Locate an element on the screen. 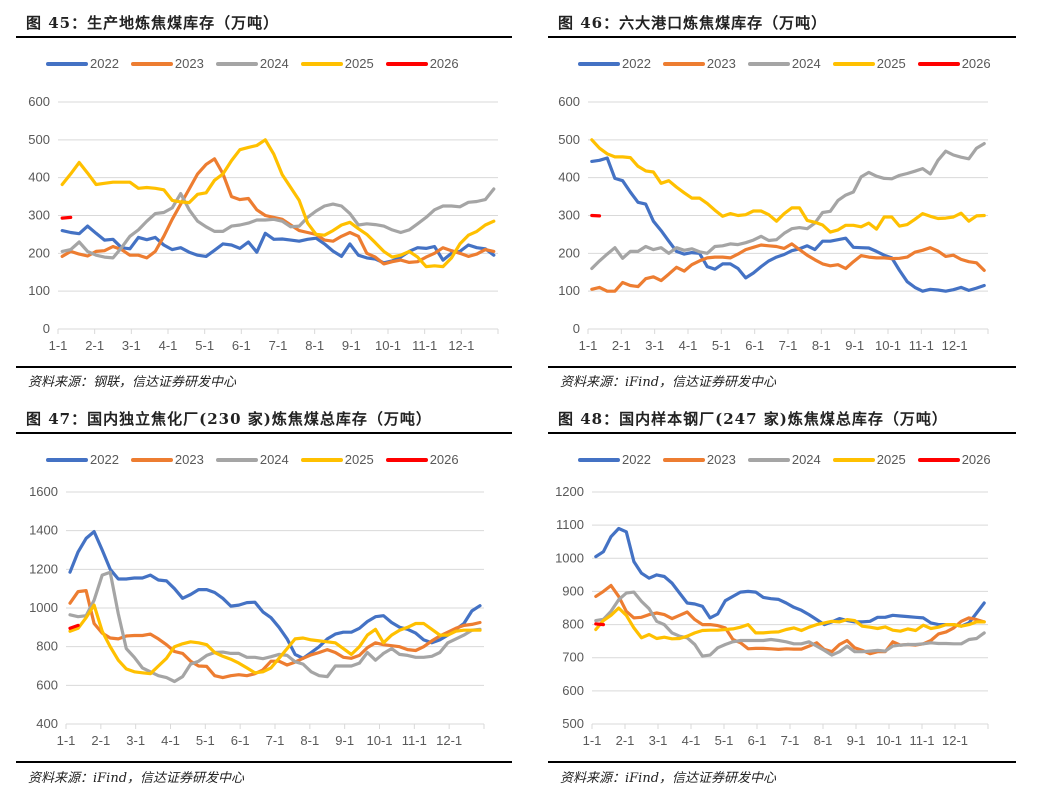 Image resolution: width=1047 pixels, height=794 pixels. y-tick-label: 700 is located at coordinates (573, 657).